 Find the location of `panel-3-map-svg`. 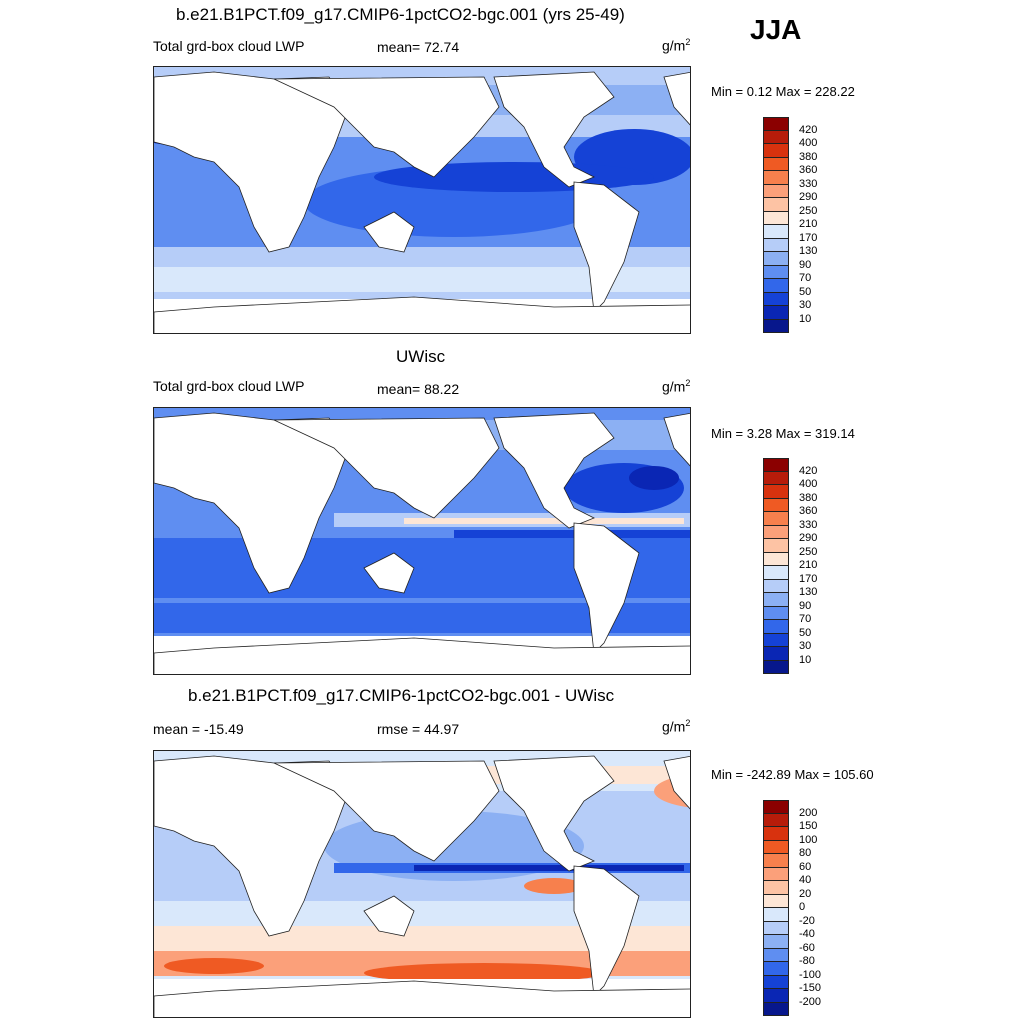

panel-3-map-svg is located at coordinates (422, 884).